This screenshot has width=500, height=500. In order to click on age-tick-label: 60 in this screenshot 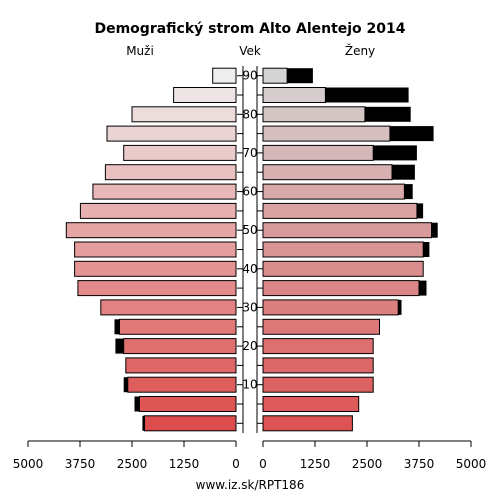, I will do `click(249, 192)`.